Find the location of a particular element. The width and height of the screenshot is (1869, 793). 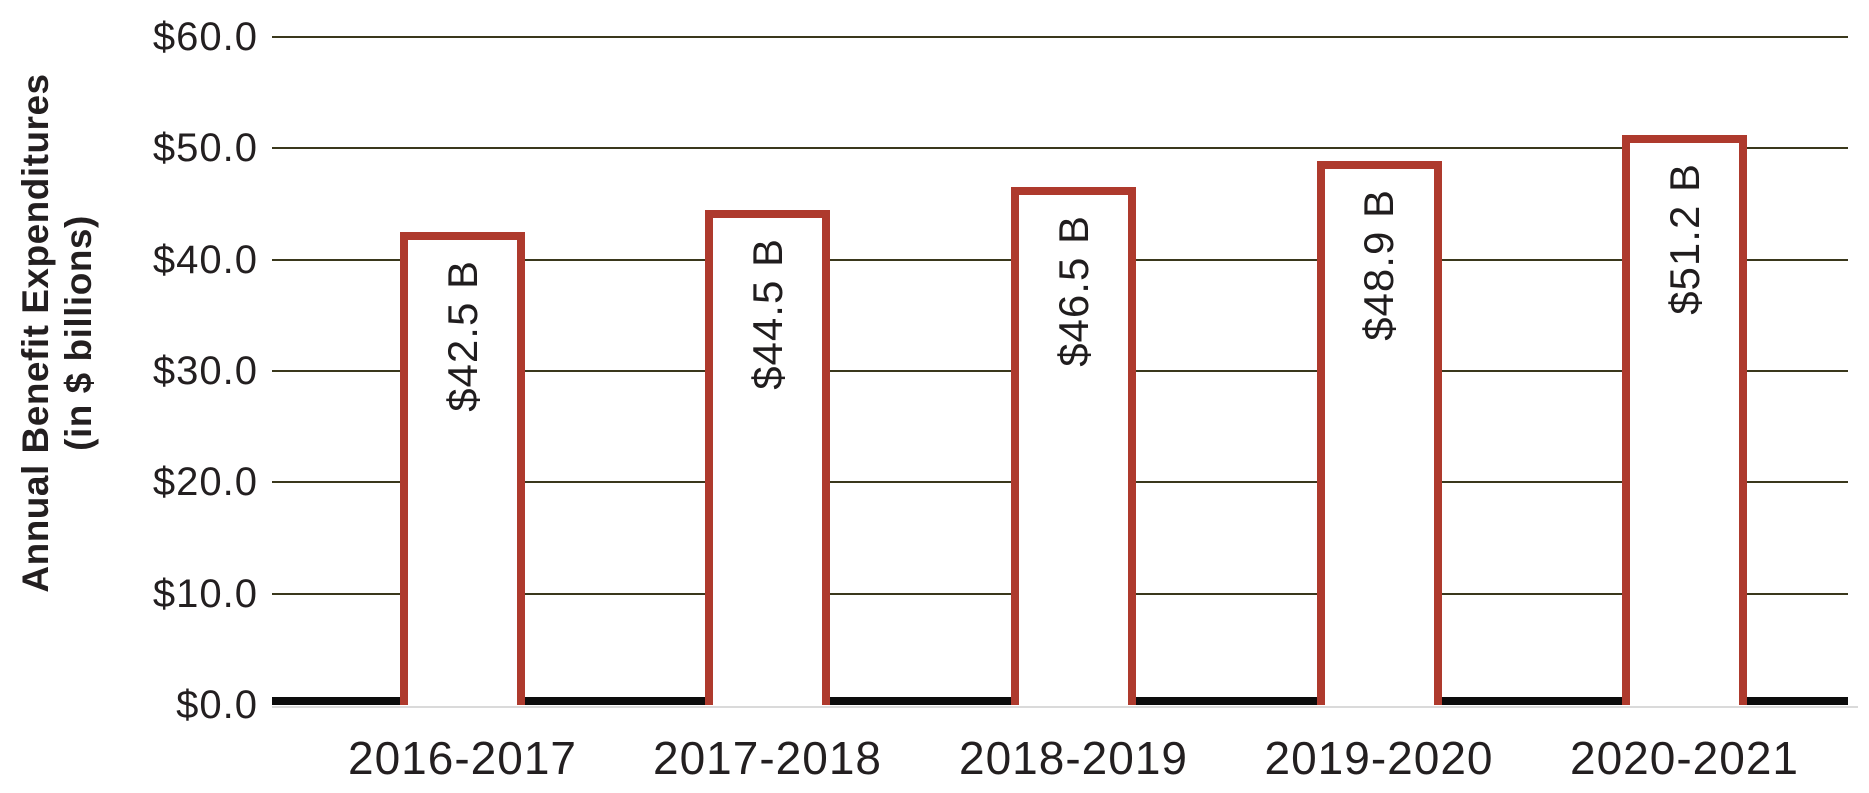

y-tick-label: $30.0 is located at coordinates (205, 371).